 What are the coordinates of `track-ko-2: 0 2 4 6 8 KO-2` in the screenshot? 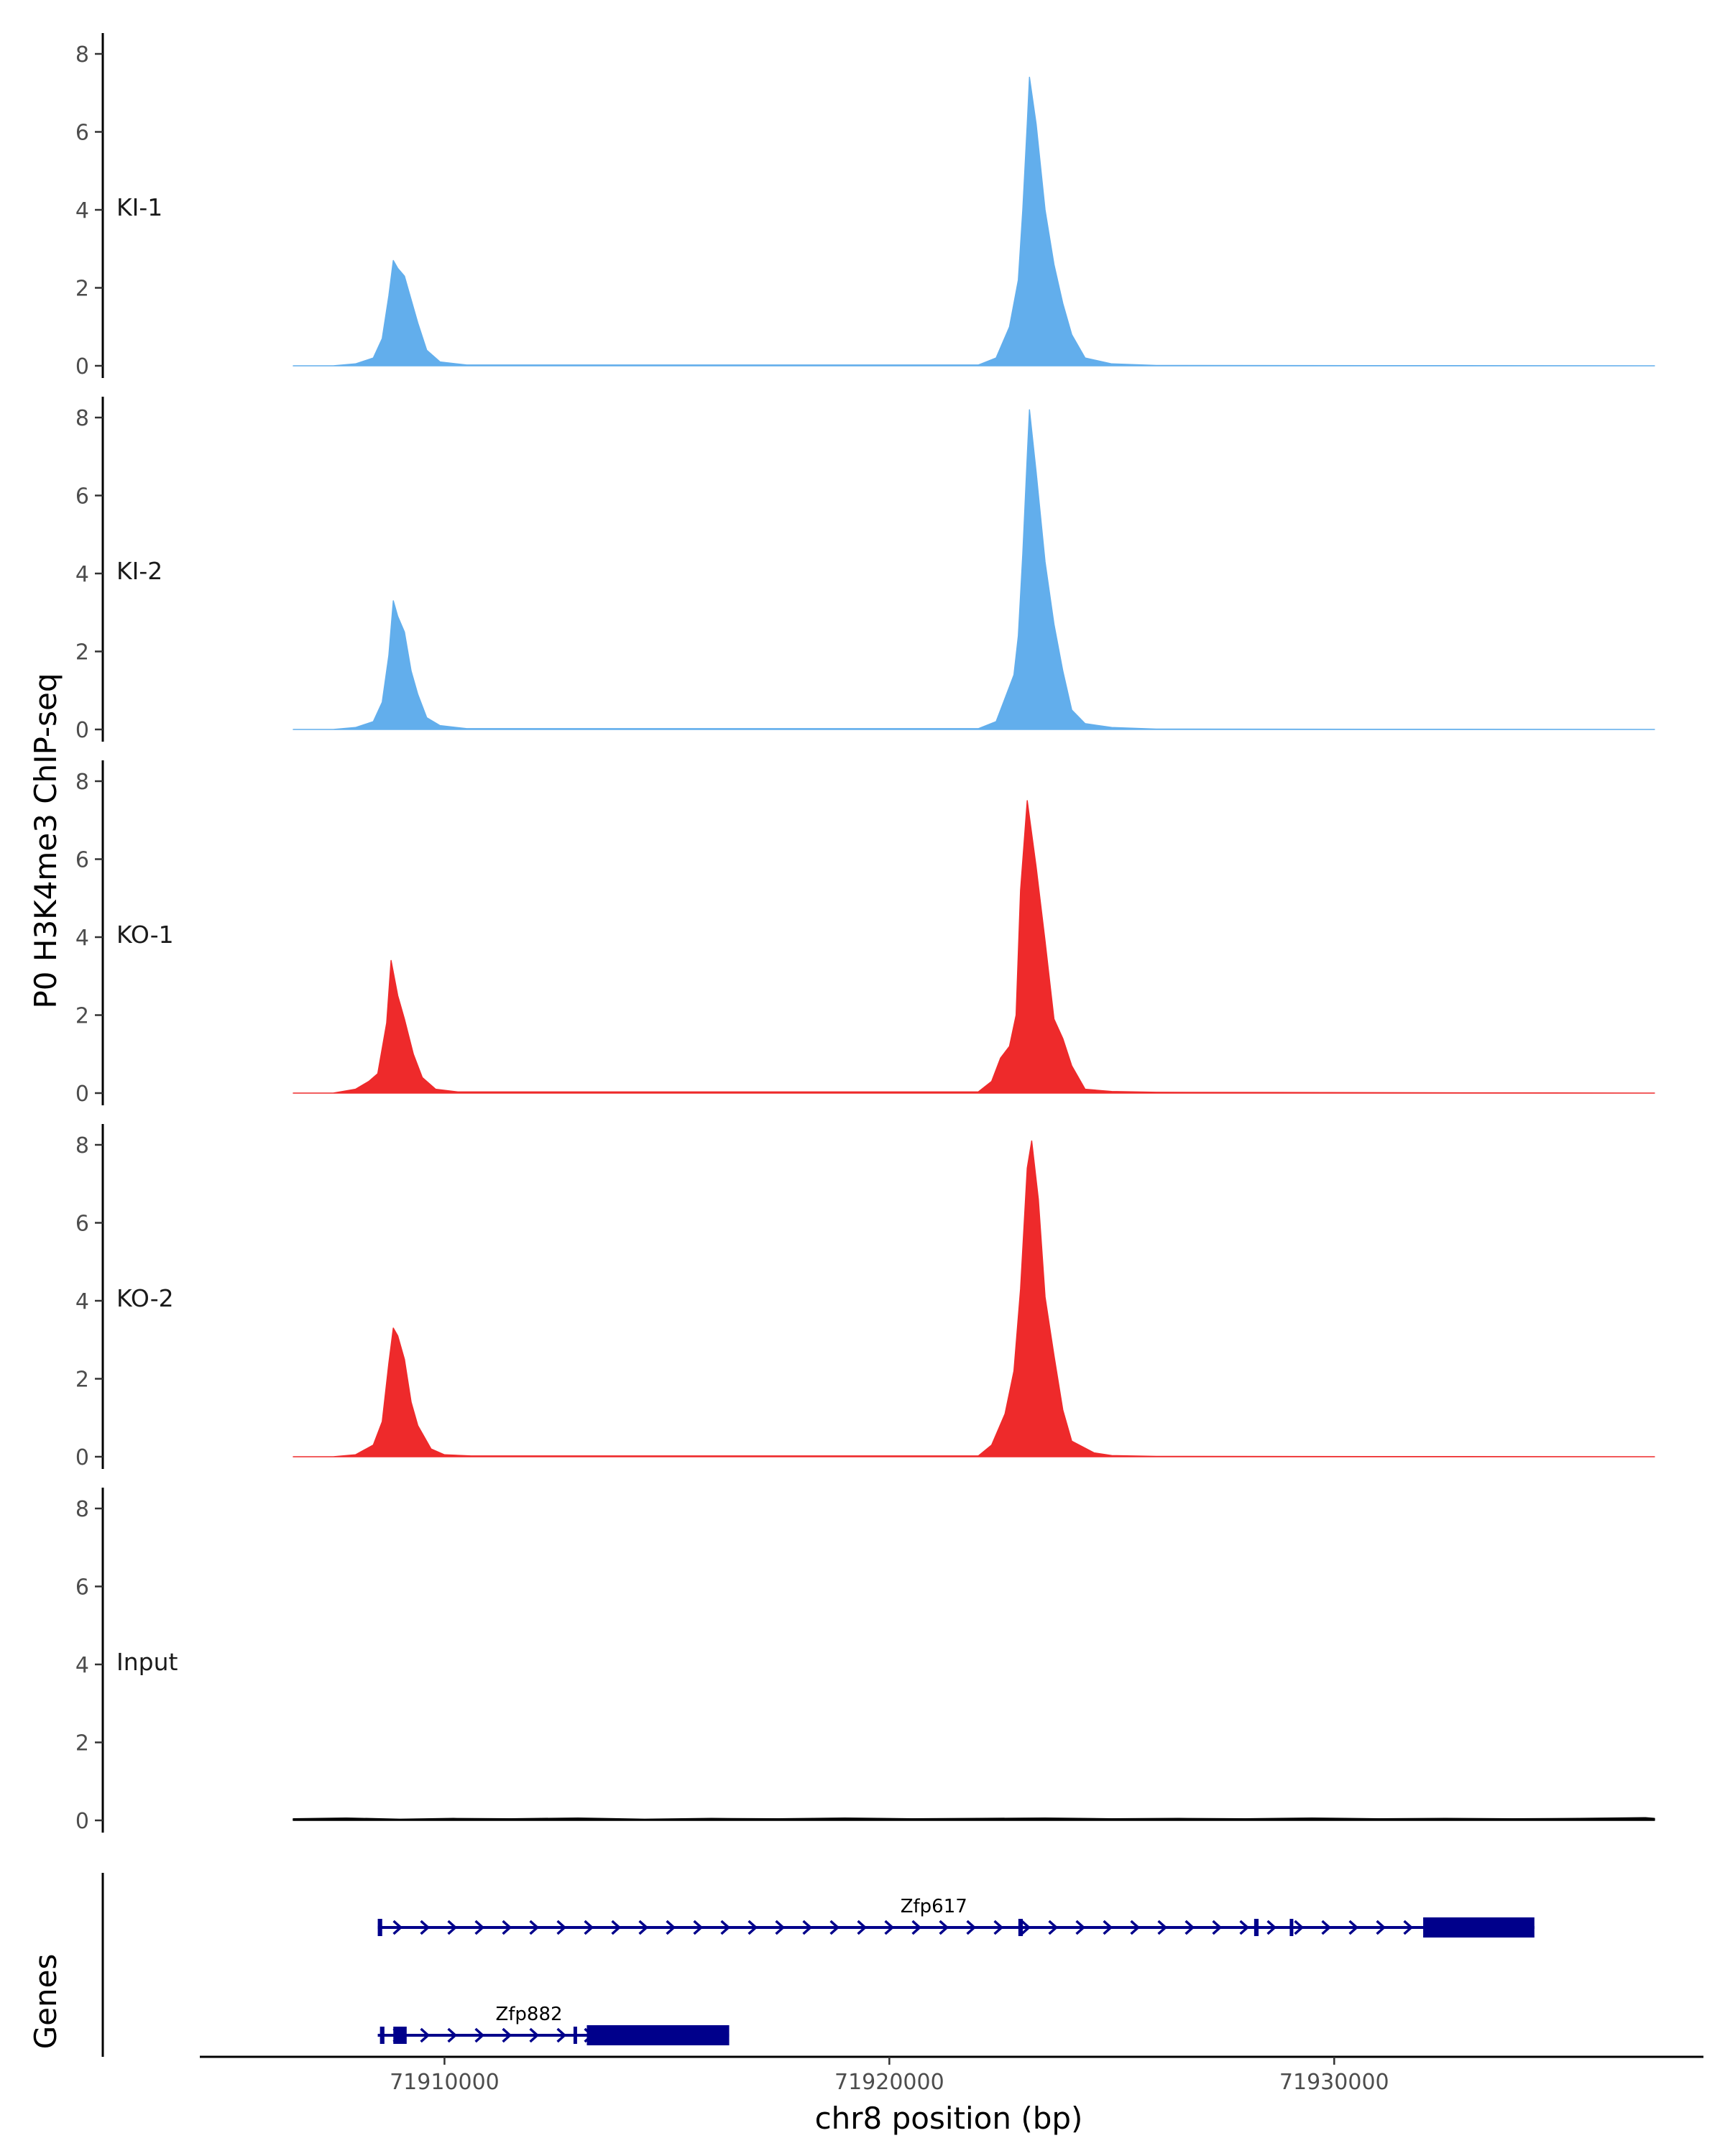 It's located at (865, 1297).